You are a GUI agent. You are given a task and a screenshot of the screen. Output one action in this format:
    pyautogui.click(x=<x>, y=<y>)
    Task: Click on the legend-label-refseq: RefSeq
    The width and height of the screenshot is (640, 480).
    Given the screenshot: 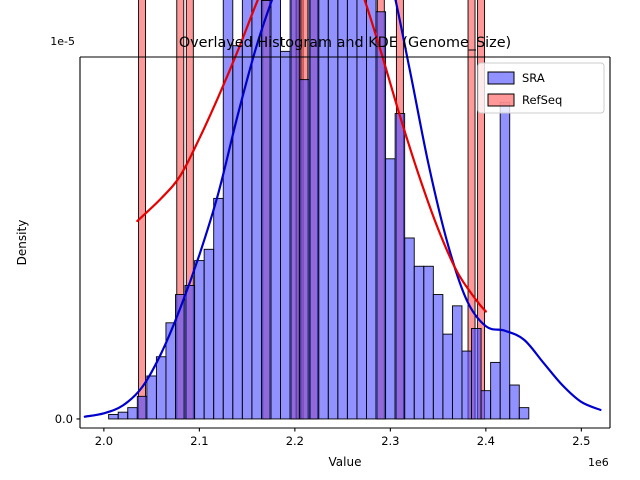 What is the action you would take?
    pyautogui.click(x=542, y=100)
    